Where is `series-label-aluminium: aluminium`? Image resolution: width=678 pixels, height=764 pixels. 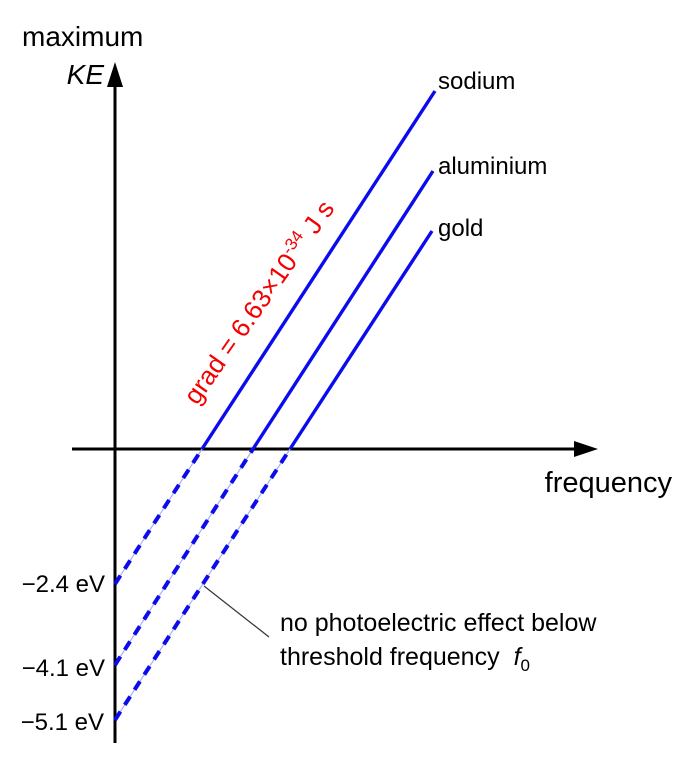
series-label-aluminium: aluminium is located at coordinates (492, 166).